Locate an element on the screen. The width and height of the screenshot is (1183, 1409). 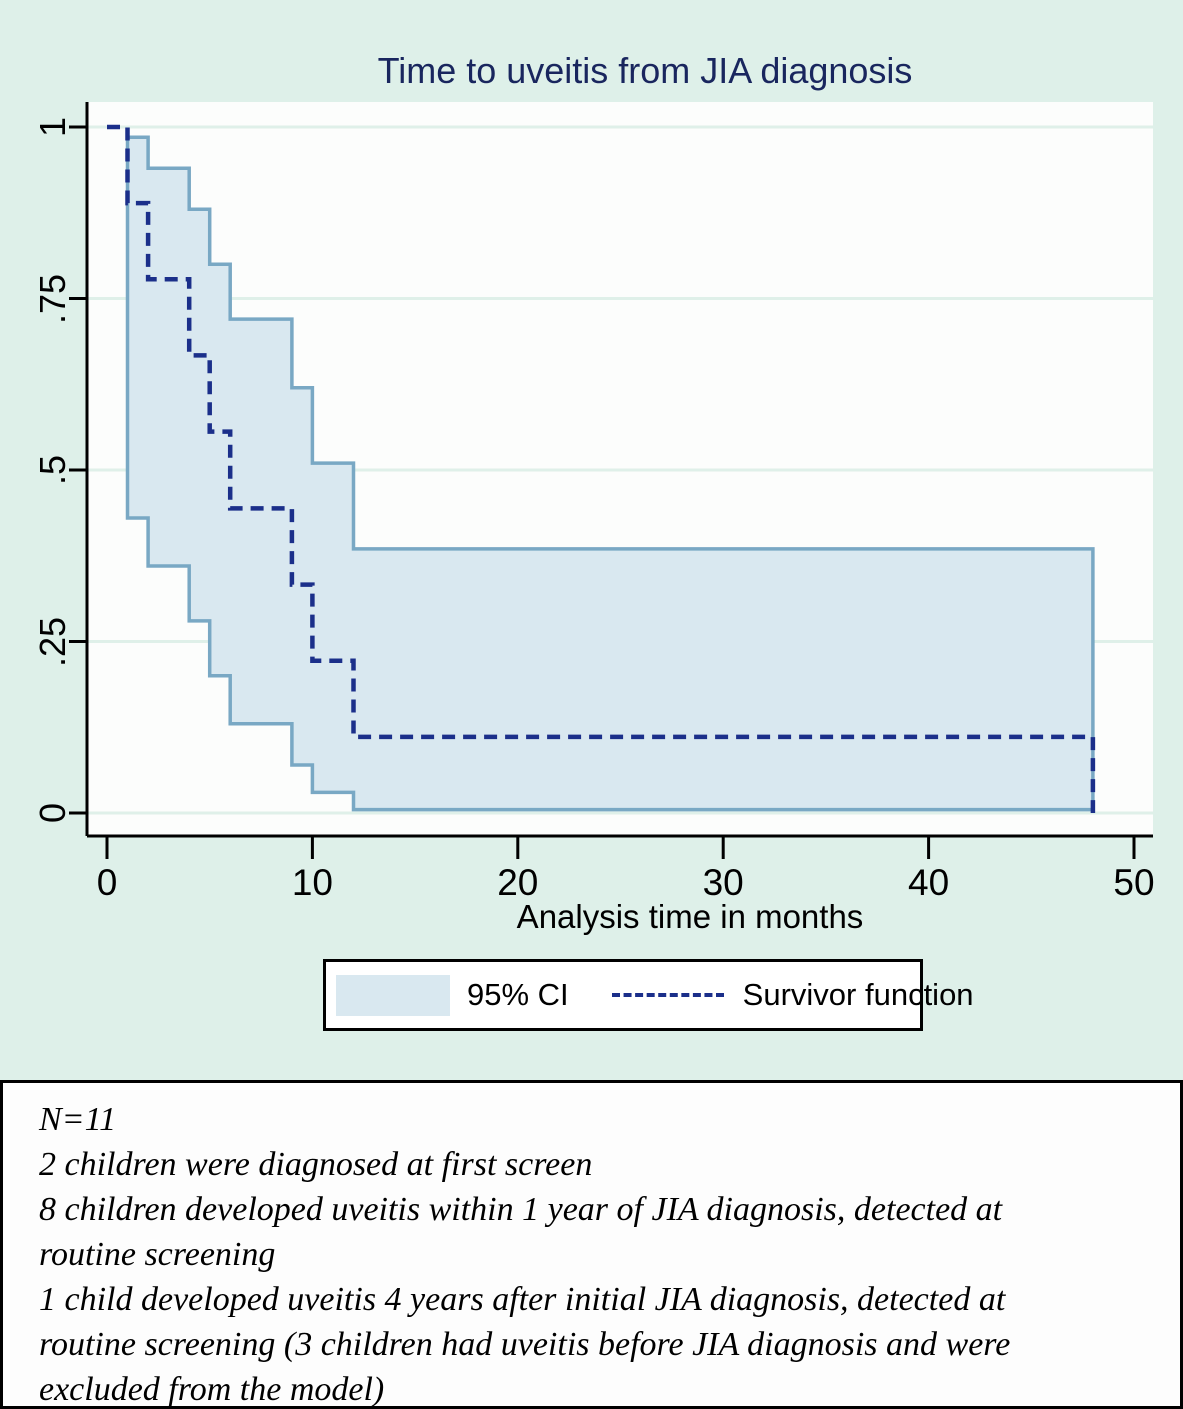
legend-box: 95% CI Survivor function is located at coordinates (648, 995).